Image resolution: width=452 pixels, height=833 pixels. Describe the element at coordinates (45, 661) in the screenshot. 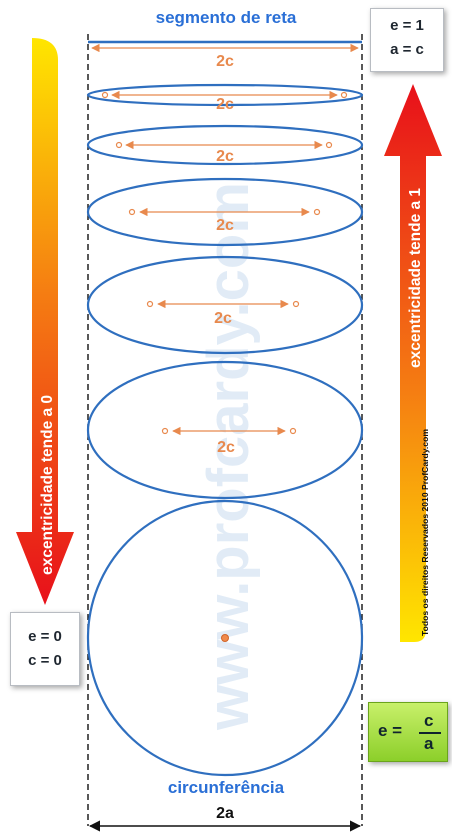

I see `c-equals-zero-line: c = 0` at that location.